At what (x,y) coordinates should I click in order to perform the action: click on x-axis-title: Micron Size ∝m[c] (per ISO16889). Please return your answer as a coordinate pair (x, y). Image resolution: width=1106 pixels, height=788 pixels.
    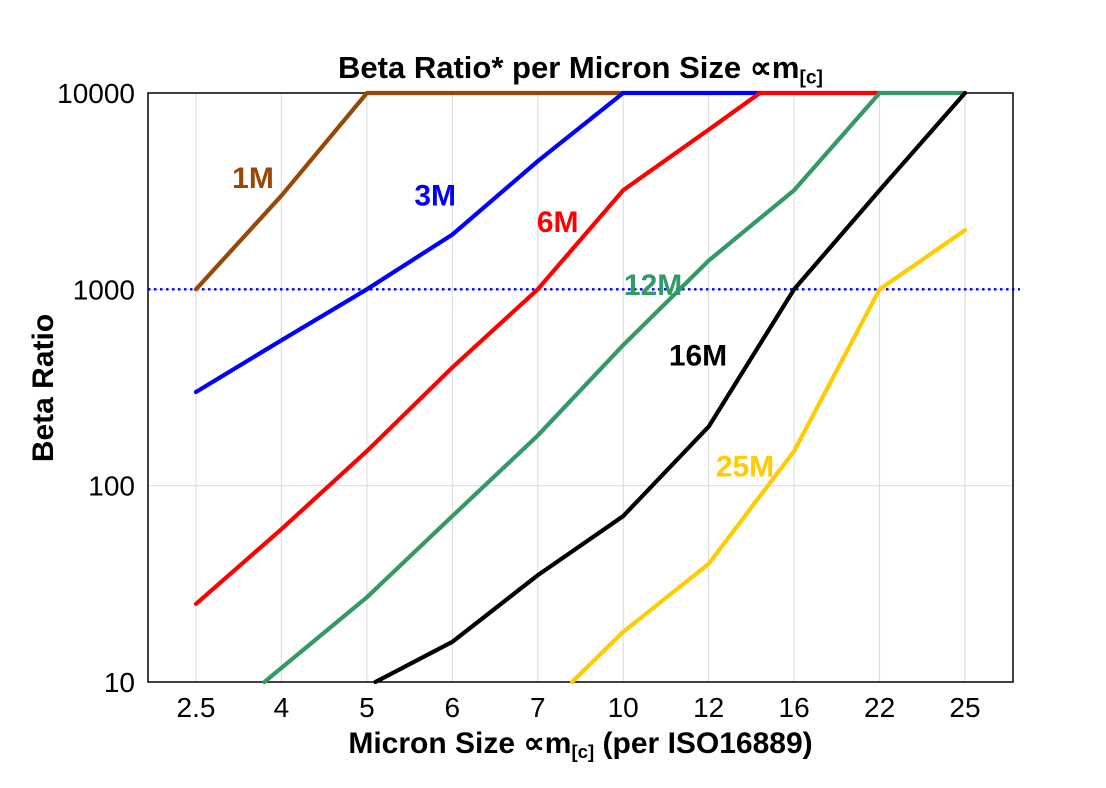
    Looking at the image, I should click on (580, 744).